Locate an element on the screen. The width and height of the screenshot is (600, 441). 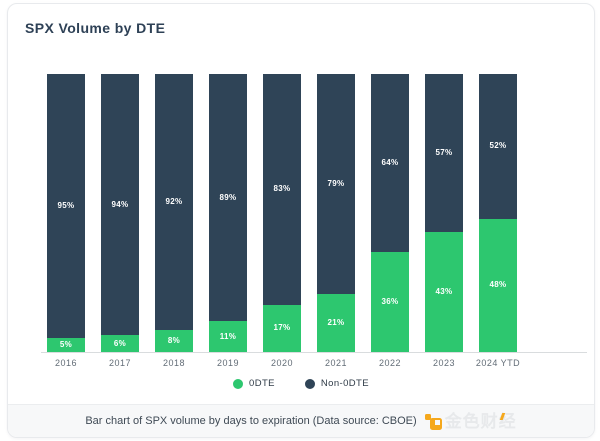
x-axis-label: 2016 is located at coordinates (66, 363).